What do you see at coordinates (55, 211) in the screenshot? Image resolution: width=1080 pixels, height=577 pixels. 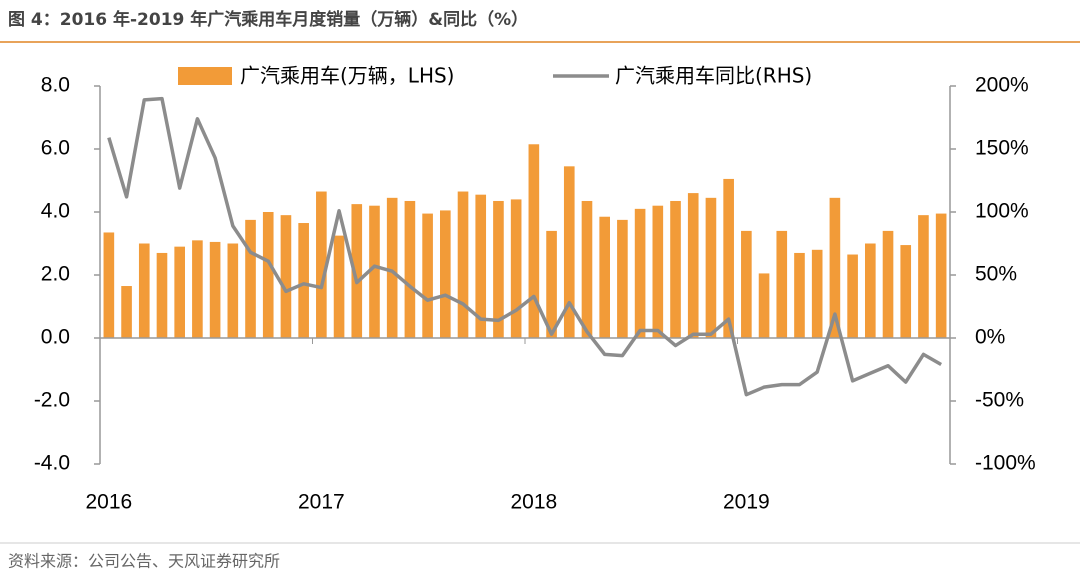 I see `y-tick-label: 4.0` at bounding box center [55, 211].